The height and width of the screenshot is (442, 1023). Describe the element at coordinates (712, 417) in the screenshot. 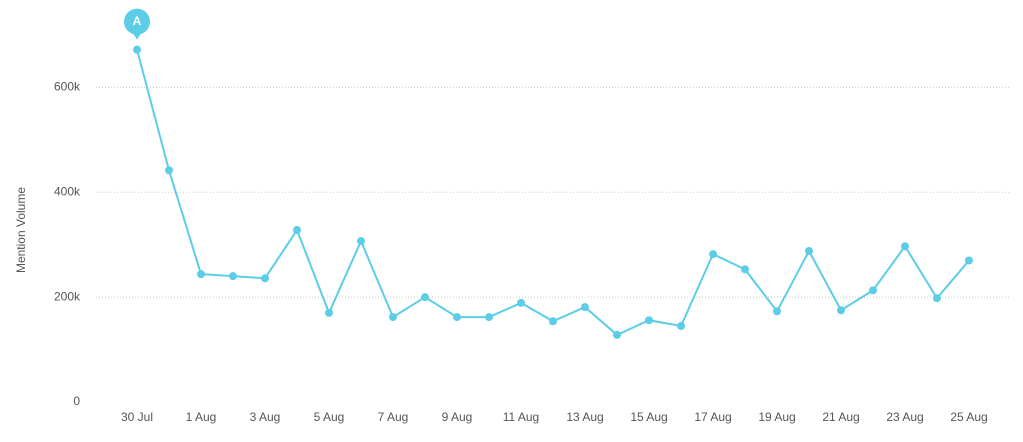

I see `x-tick-label: 17 Aug` at that location.